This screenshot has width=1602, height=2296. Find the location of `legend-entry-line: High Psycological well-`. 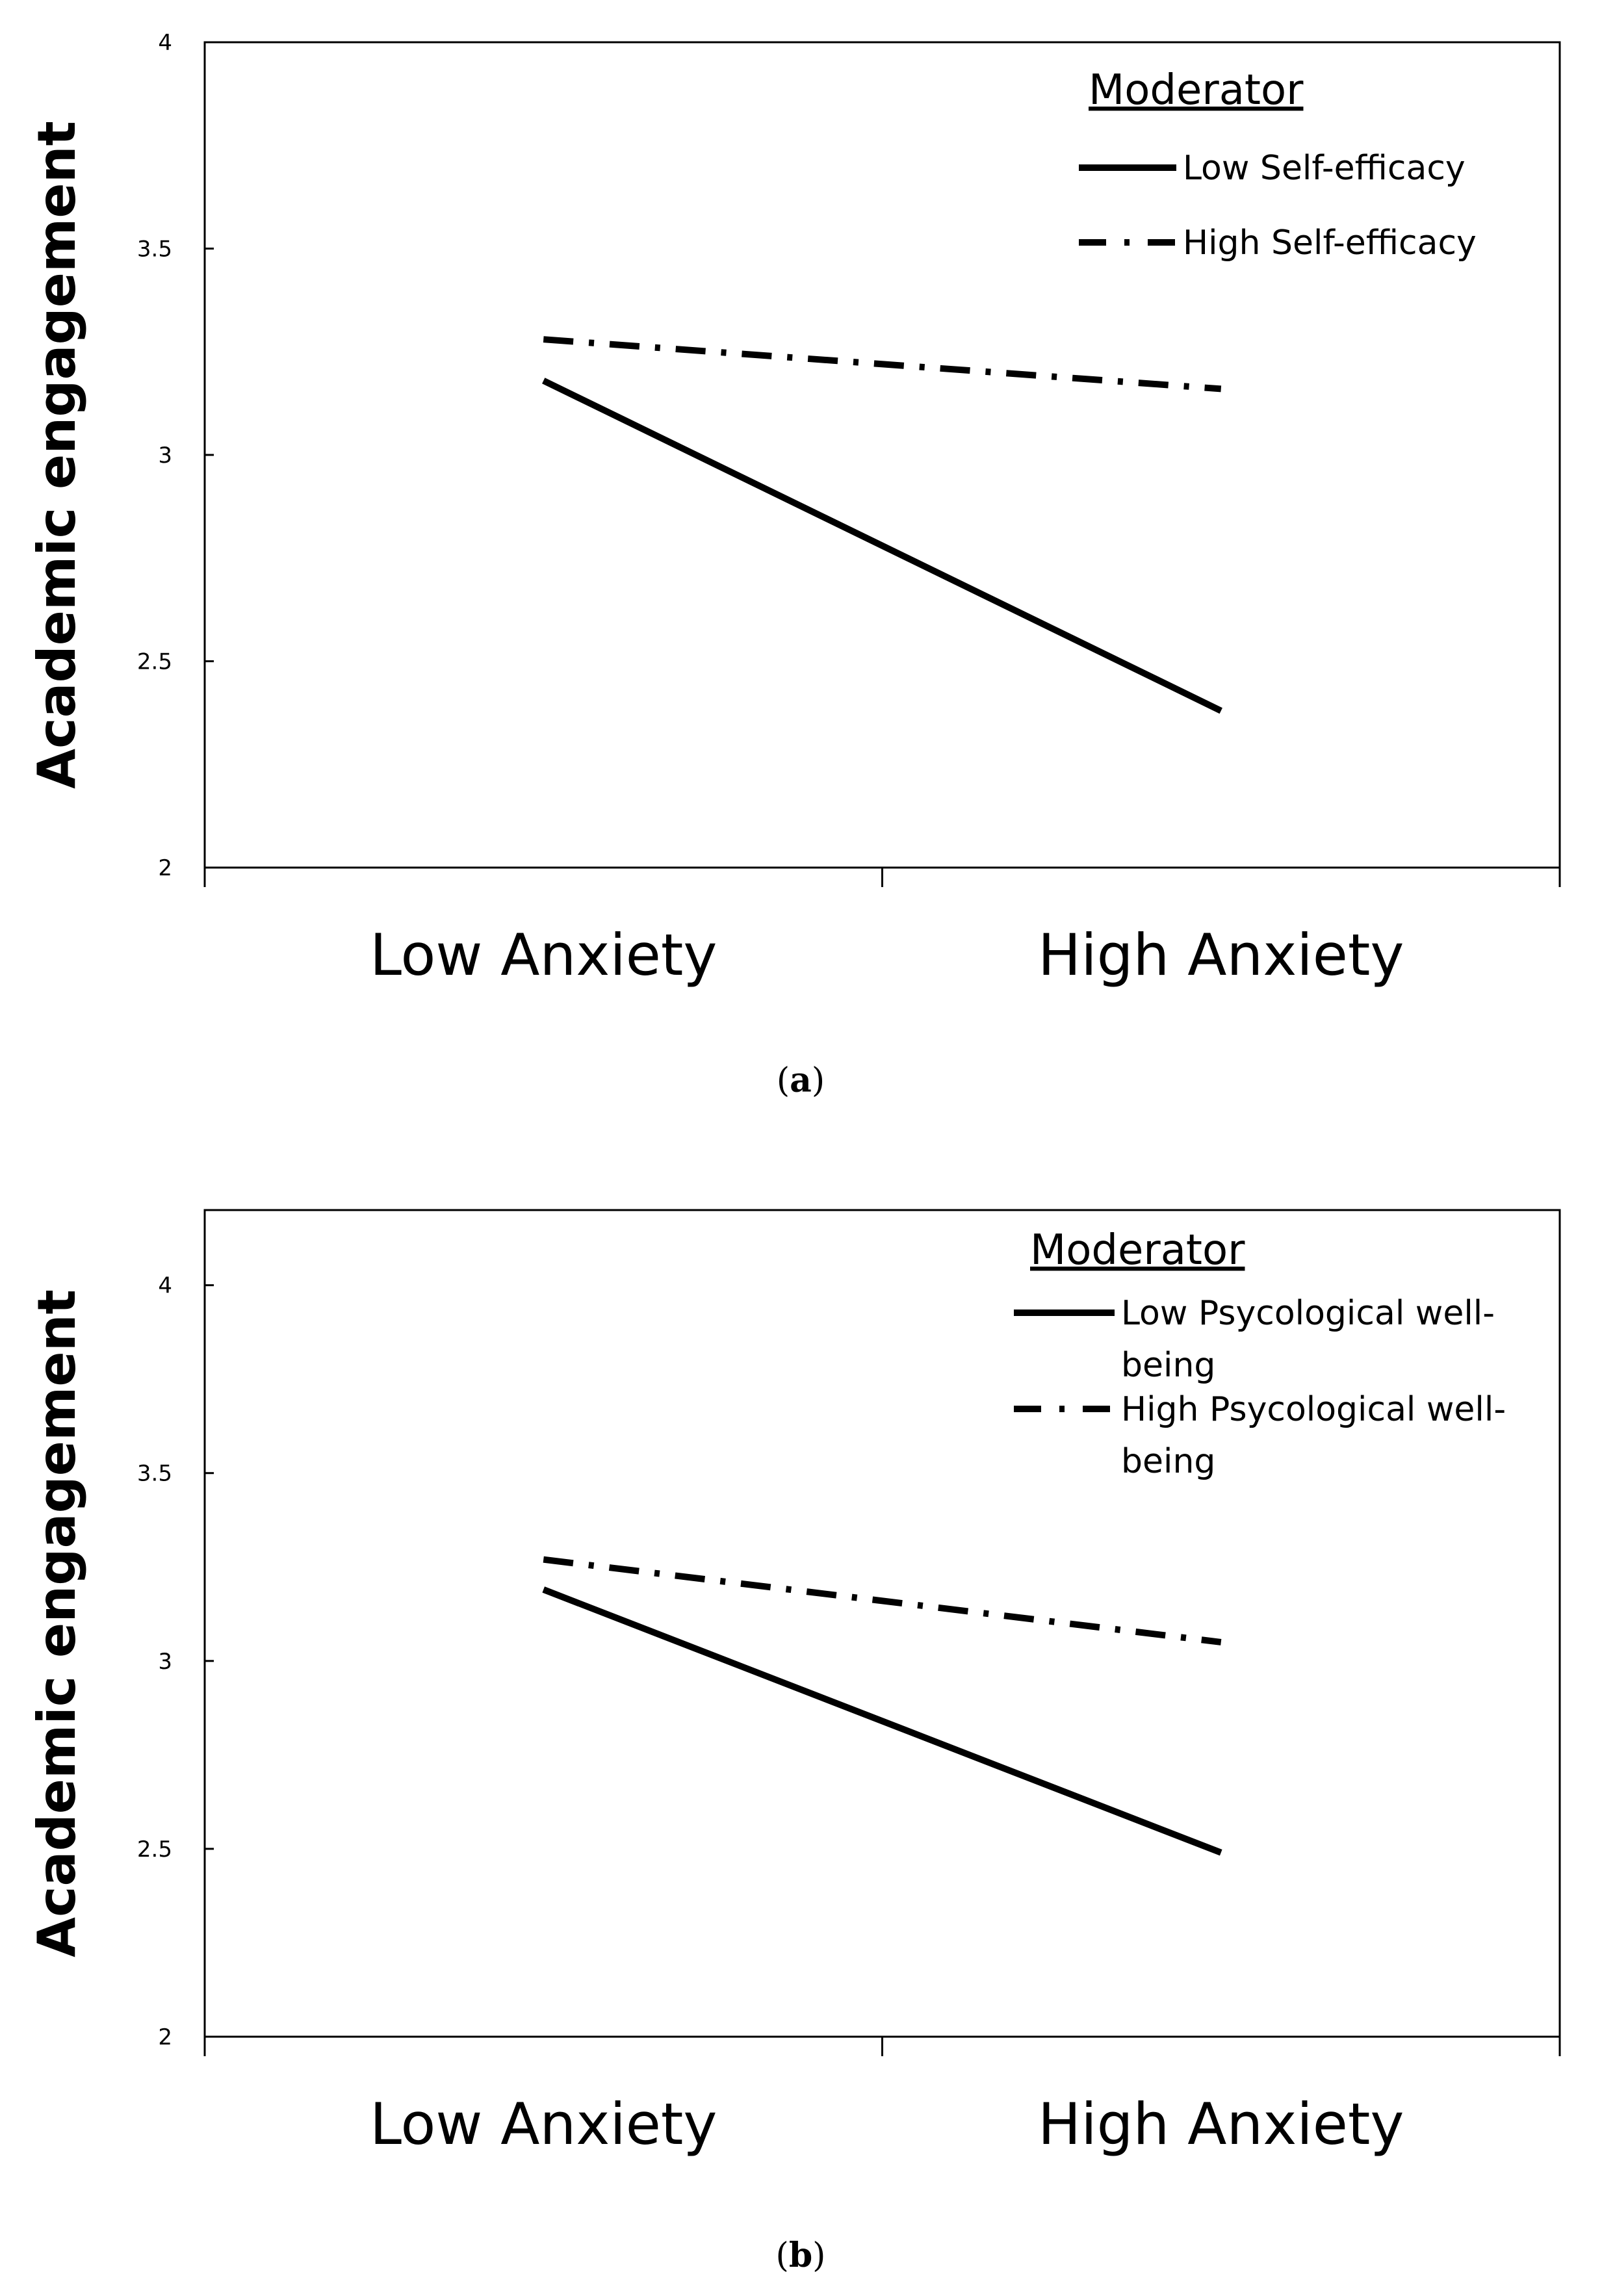

legend-entry-line: High Psycological well- is located at coordinates (1313, 1409).